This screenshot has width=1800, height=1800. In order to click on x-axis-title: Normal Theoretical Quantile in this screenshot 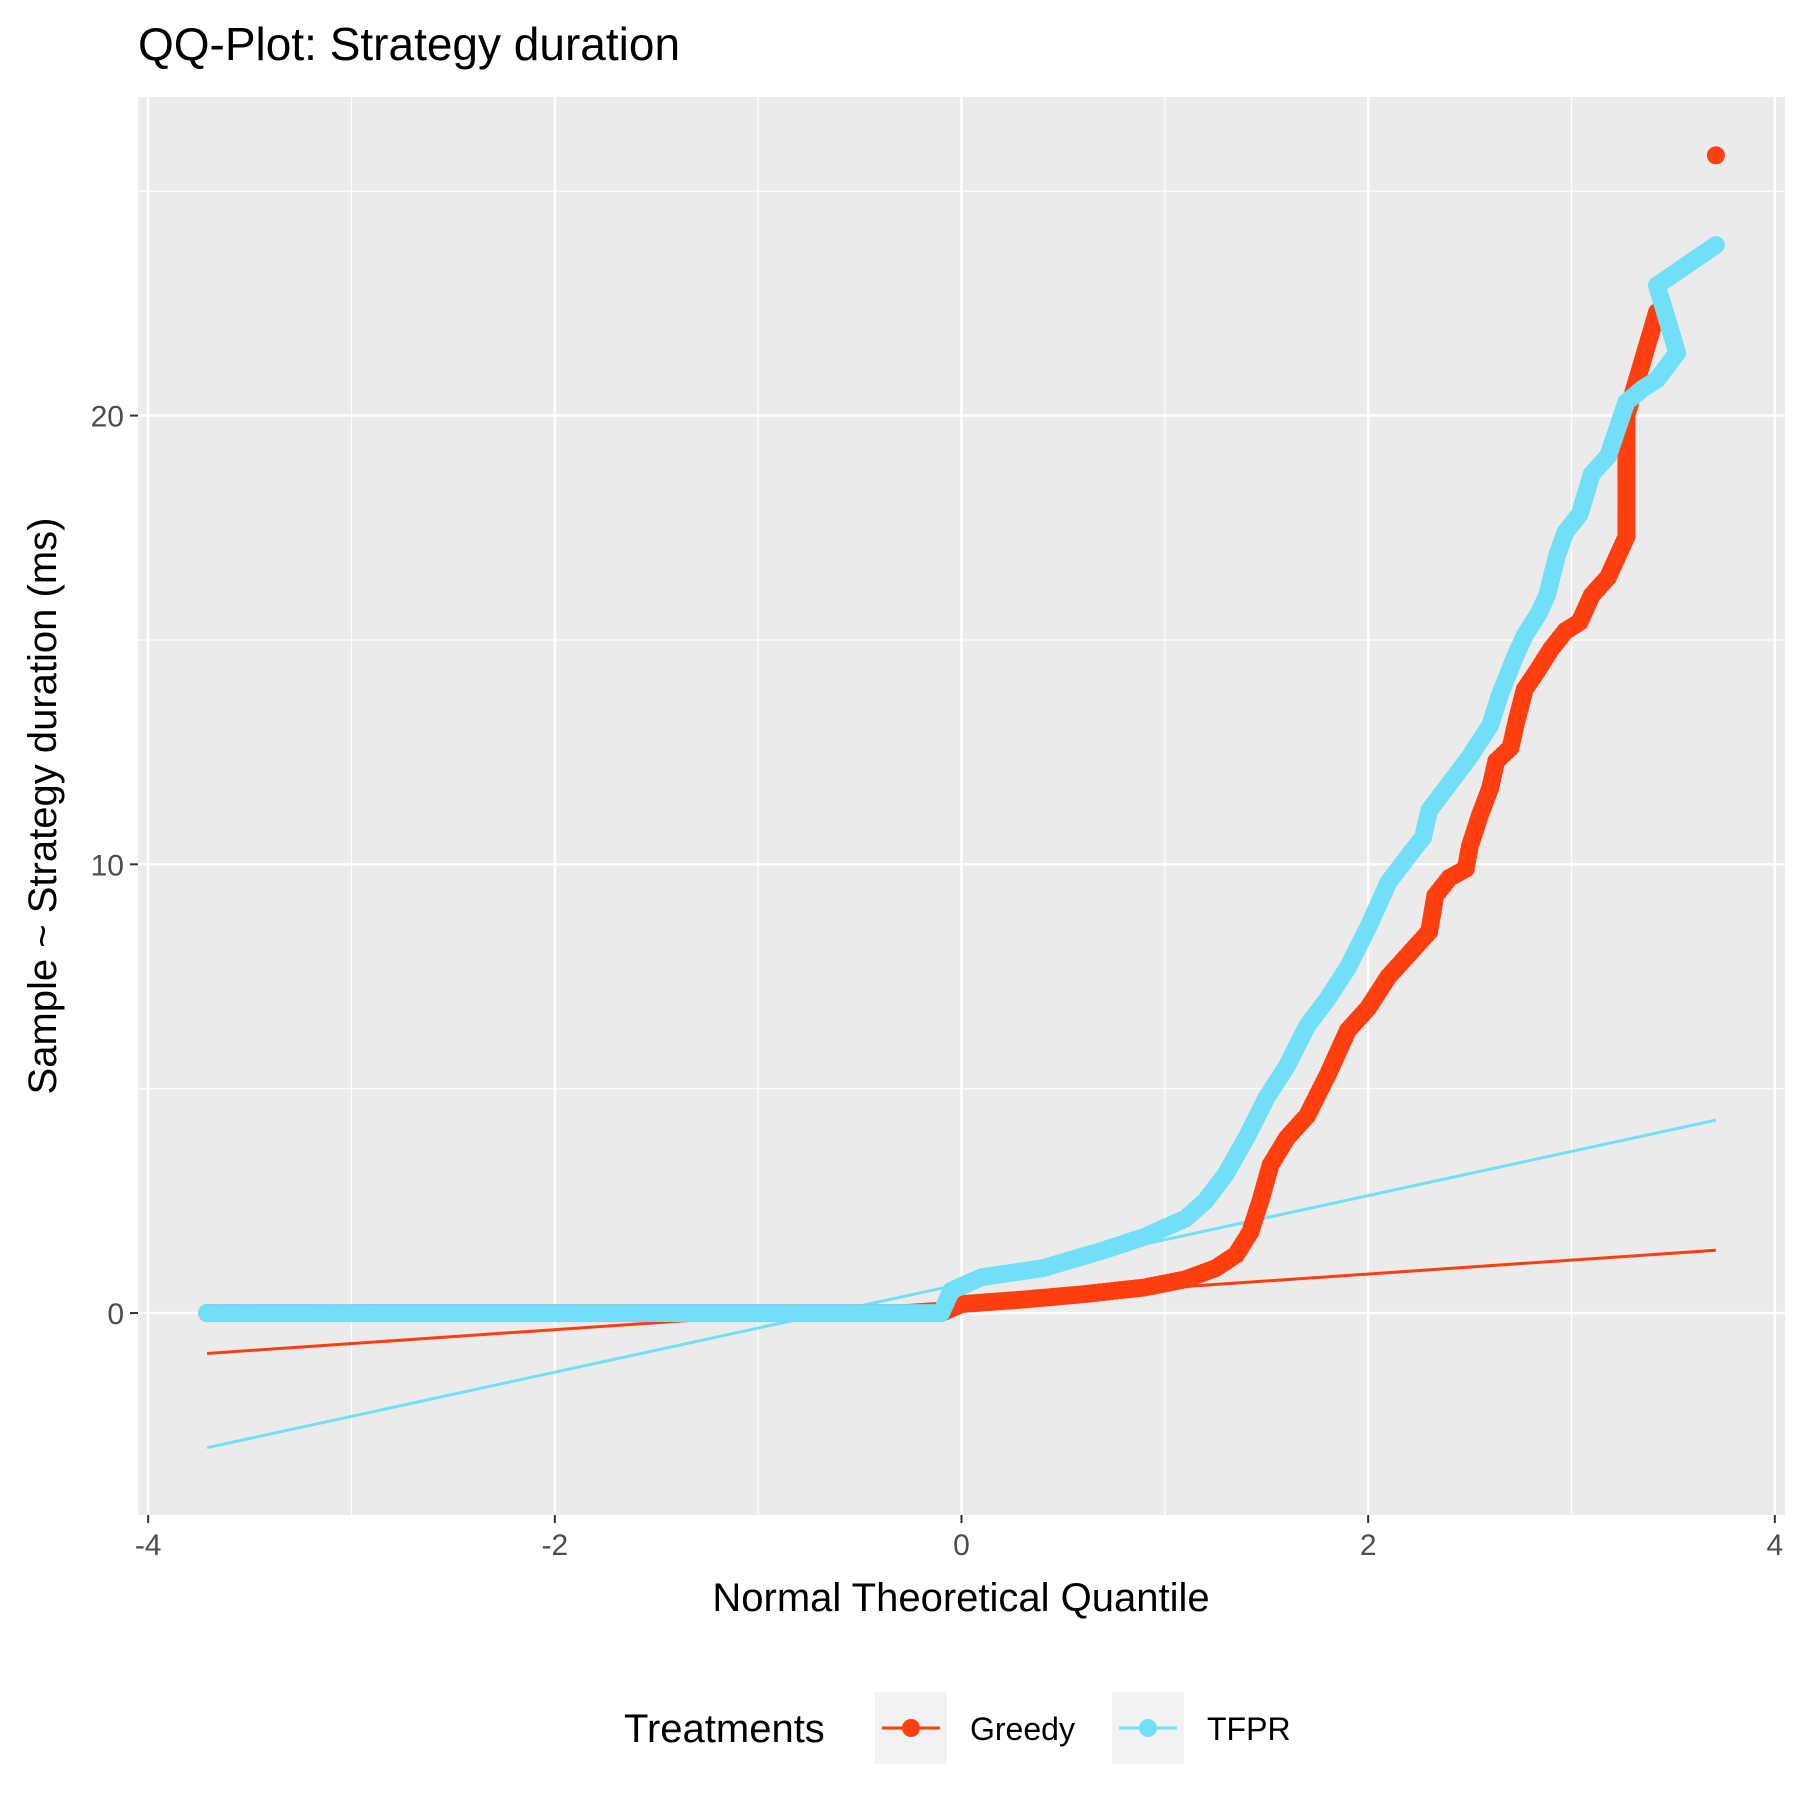, I will do `click(960, 1598)`.